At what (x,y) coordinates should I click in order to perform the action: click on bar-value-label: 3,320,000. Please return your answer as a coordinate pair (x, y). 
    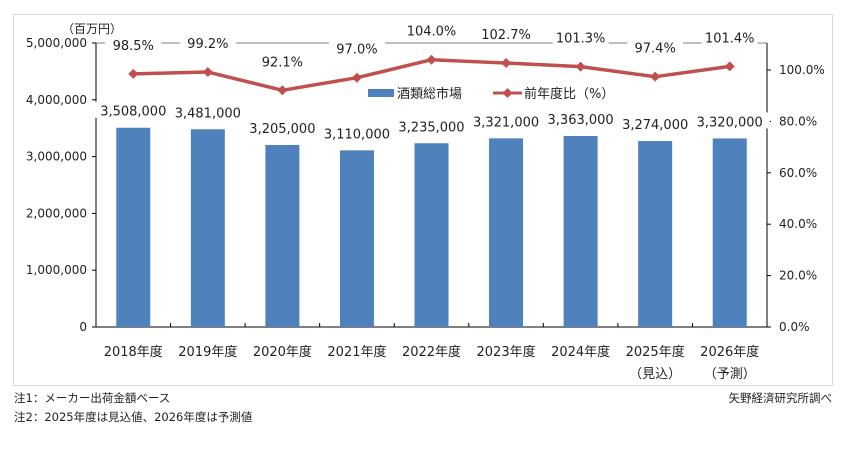
    Looking at the image, I should click on (730, 122).